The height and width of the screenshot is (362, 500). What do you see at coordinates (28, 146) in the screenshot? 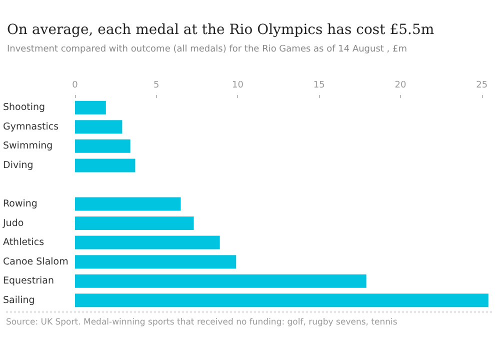
I see `y-tick-label: Swimming` at bounding box center [28, 146].